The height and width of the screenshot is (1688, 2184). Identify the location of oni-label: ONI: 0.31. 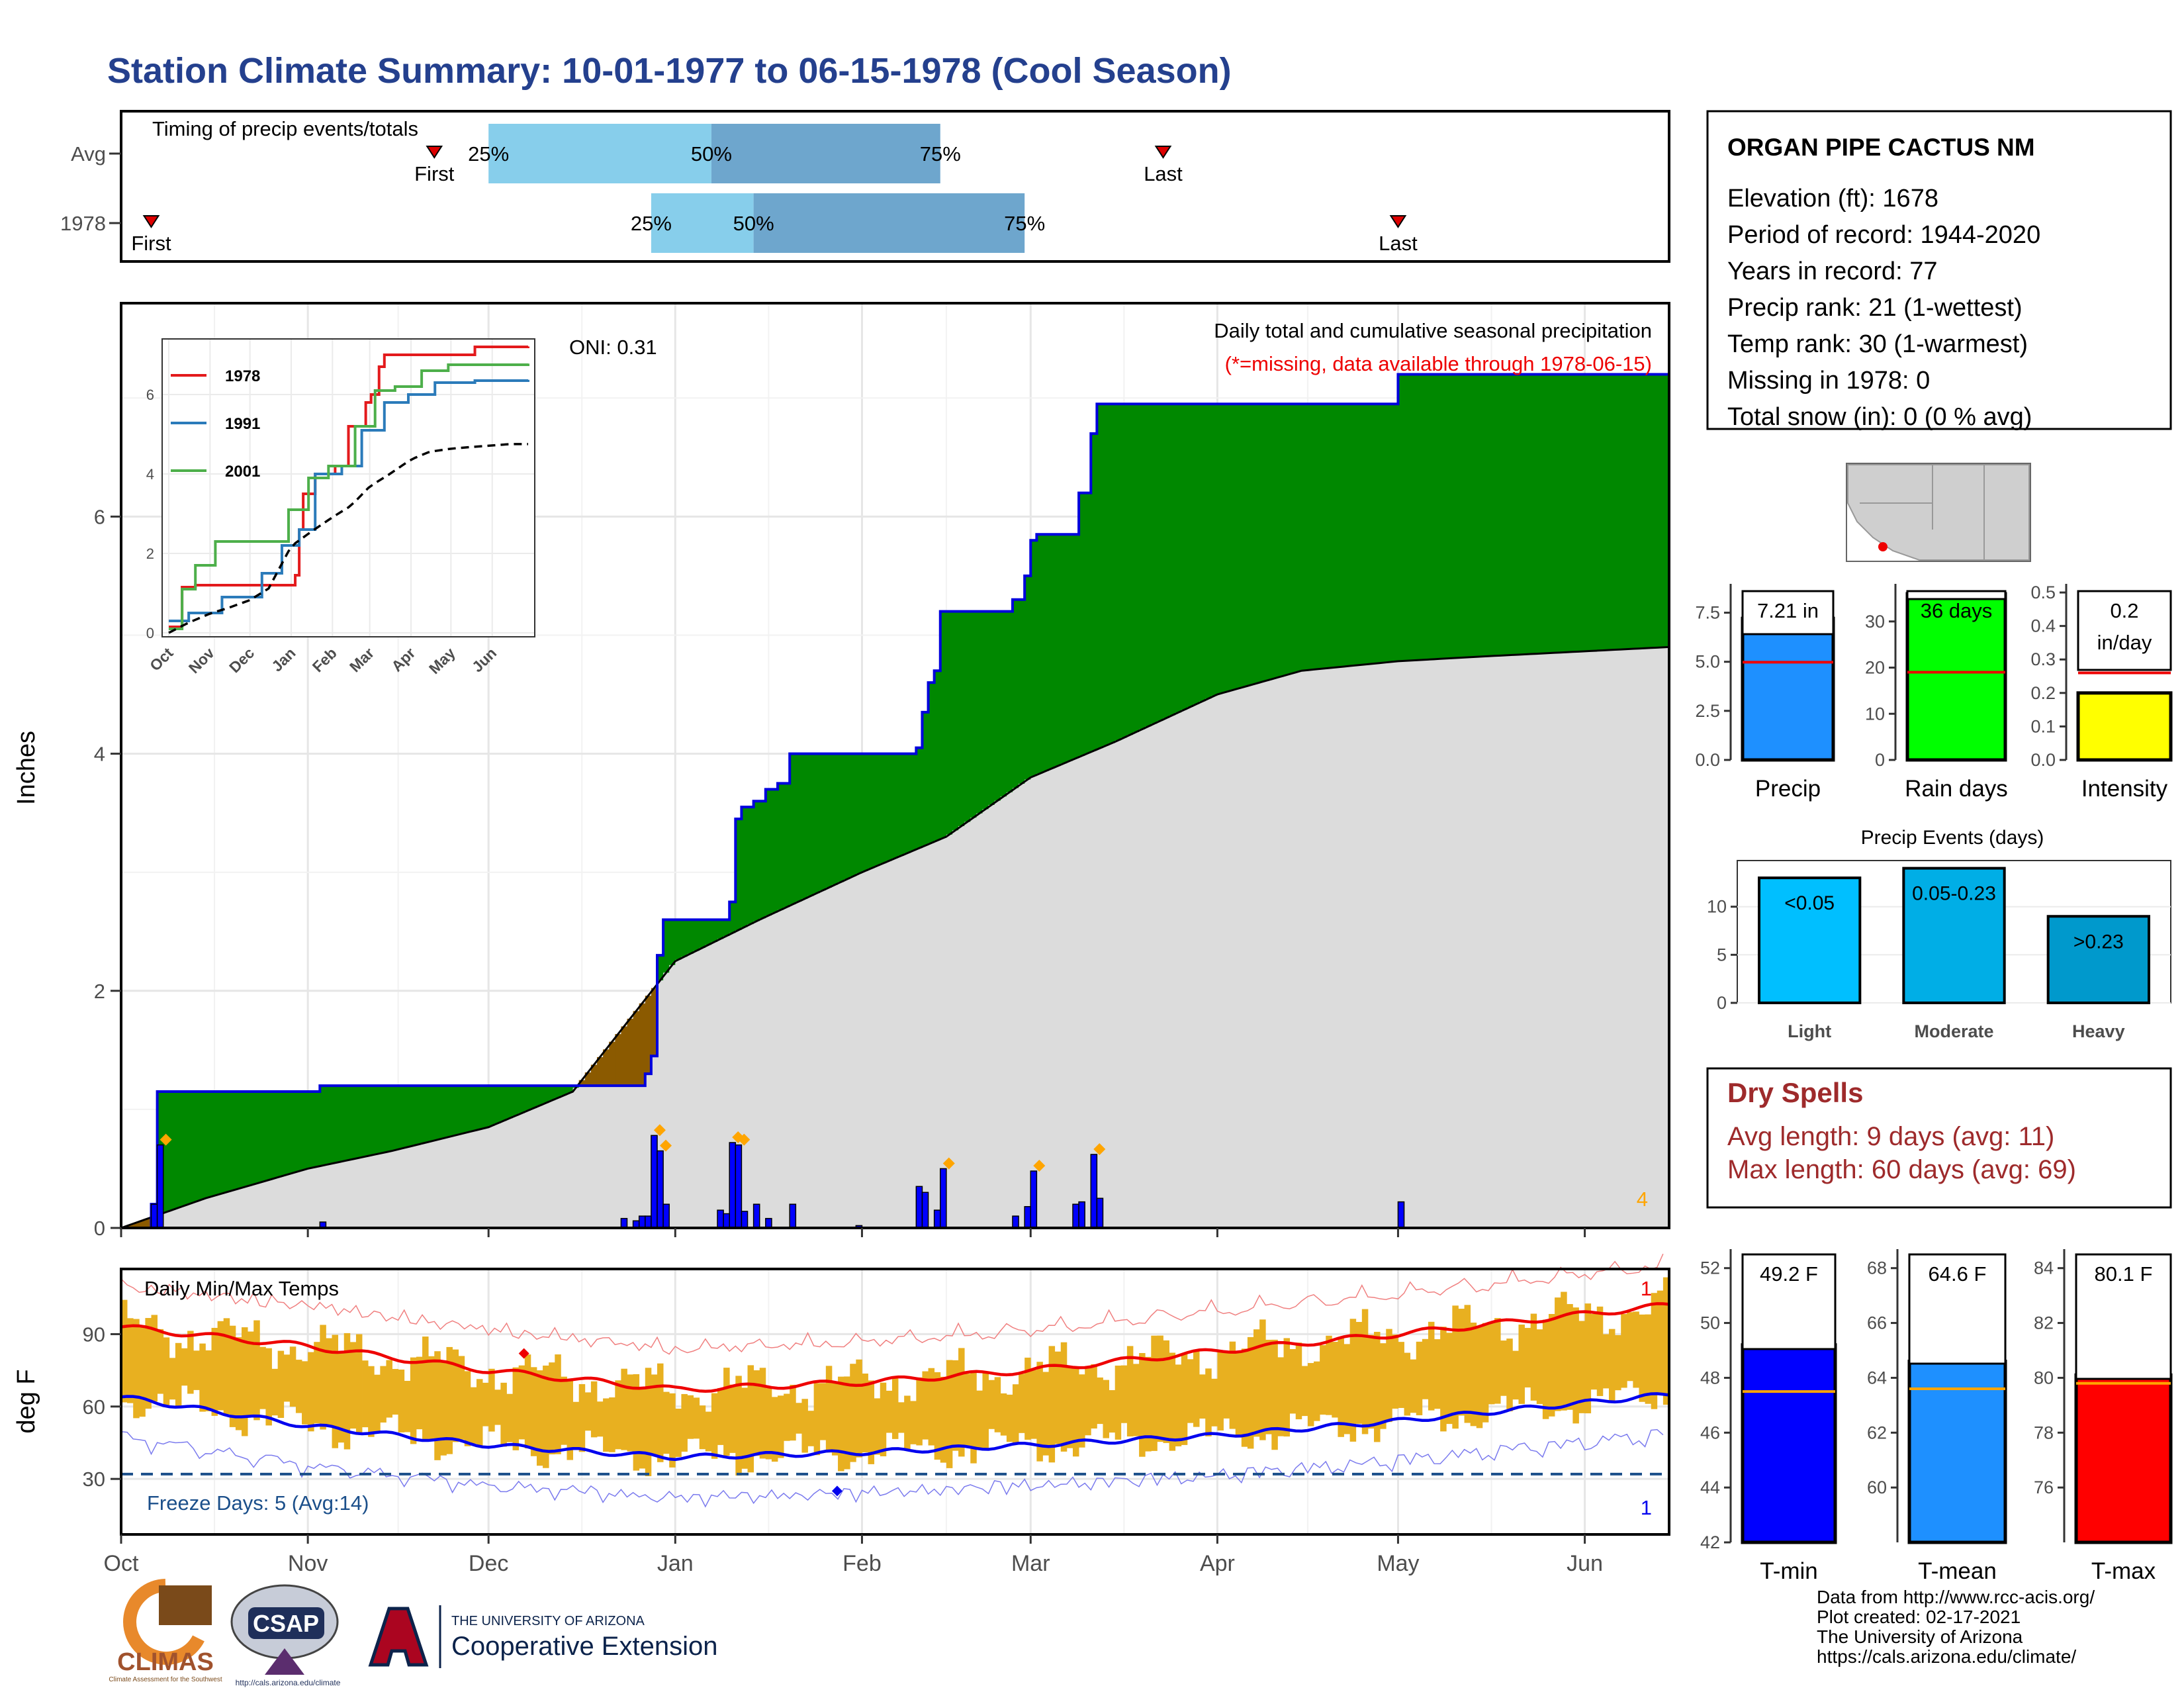
(613, 347).